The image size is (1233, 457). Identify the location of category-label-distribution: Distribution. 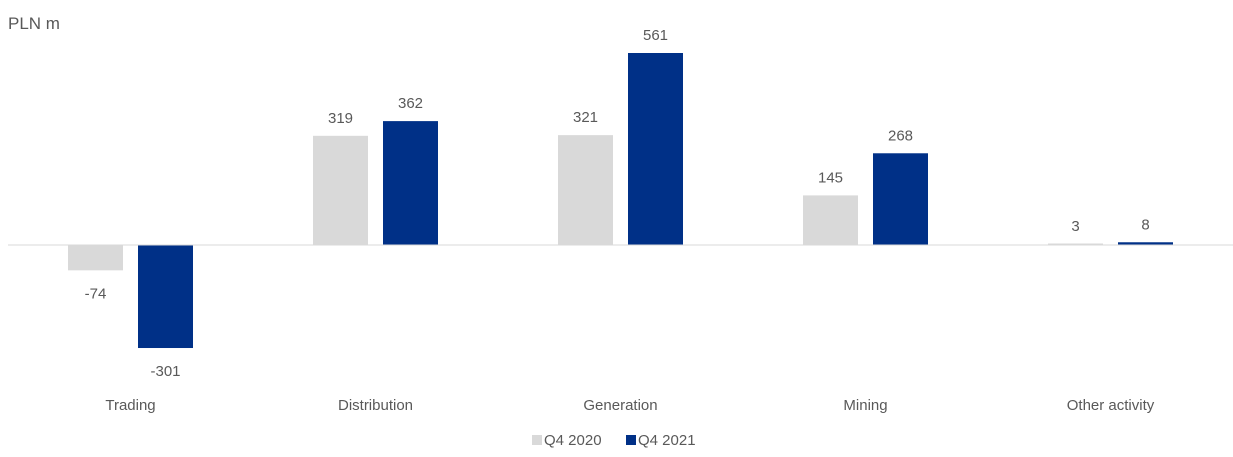
(375, 405).